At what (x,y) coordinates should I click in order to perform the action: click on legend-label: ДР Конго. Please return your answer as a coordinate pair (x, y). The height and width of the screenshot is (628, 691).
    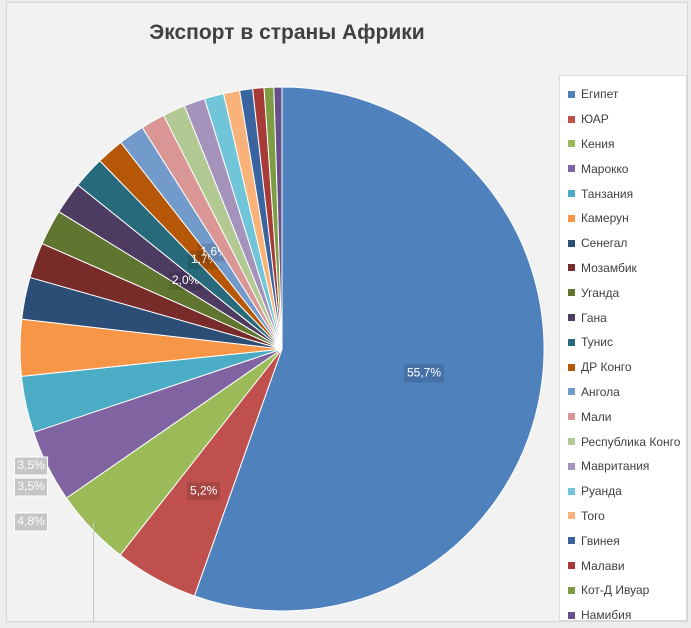
    Looking at the image, I should click on (606, 367).